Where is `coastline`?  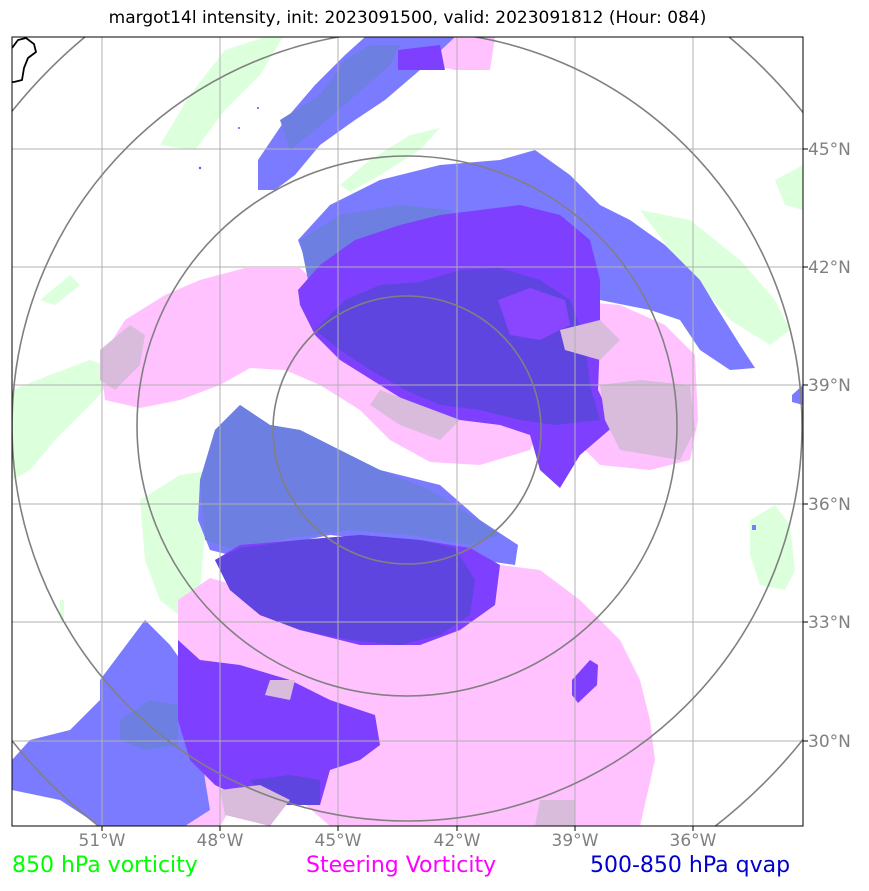 coastline is located at coordinates (25, 60).